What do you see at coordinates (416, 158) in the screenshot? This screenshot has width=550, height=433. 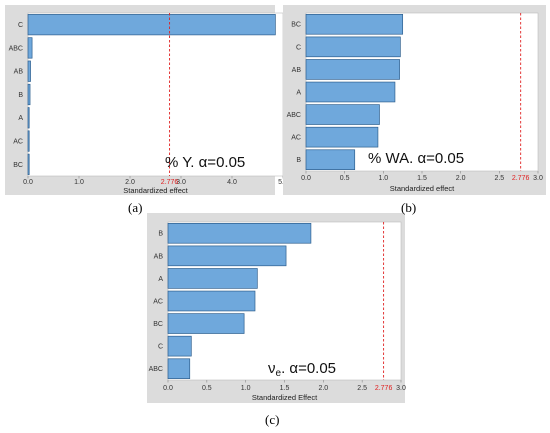 I see `alpha-annotation: % WA. α=0.05` at bounding box center [416, 158].